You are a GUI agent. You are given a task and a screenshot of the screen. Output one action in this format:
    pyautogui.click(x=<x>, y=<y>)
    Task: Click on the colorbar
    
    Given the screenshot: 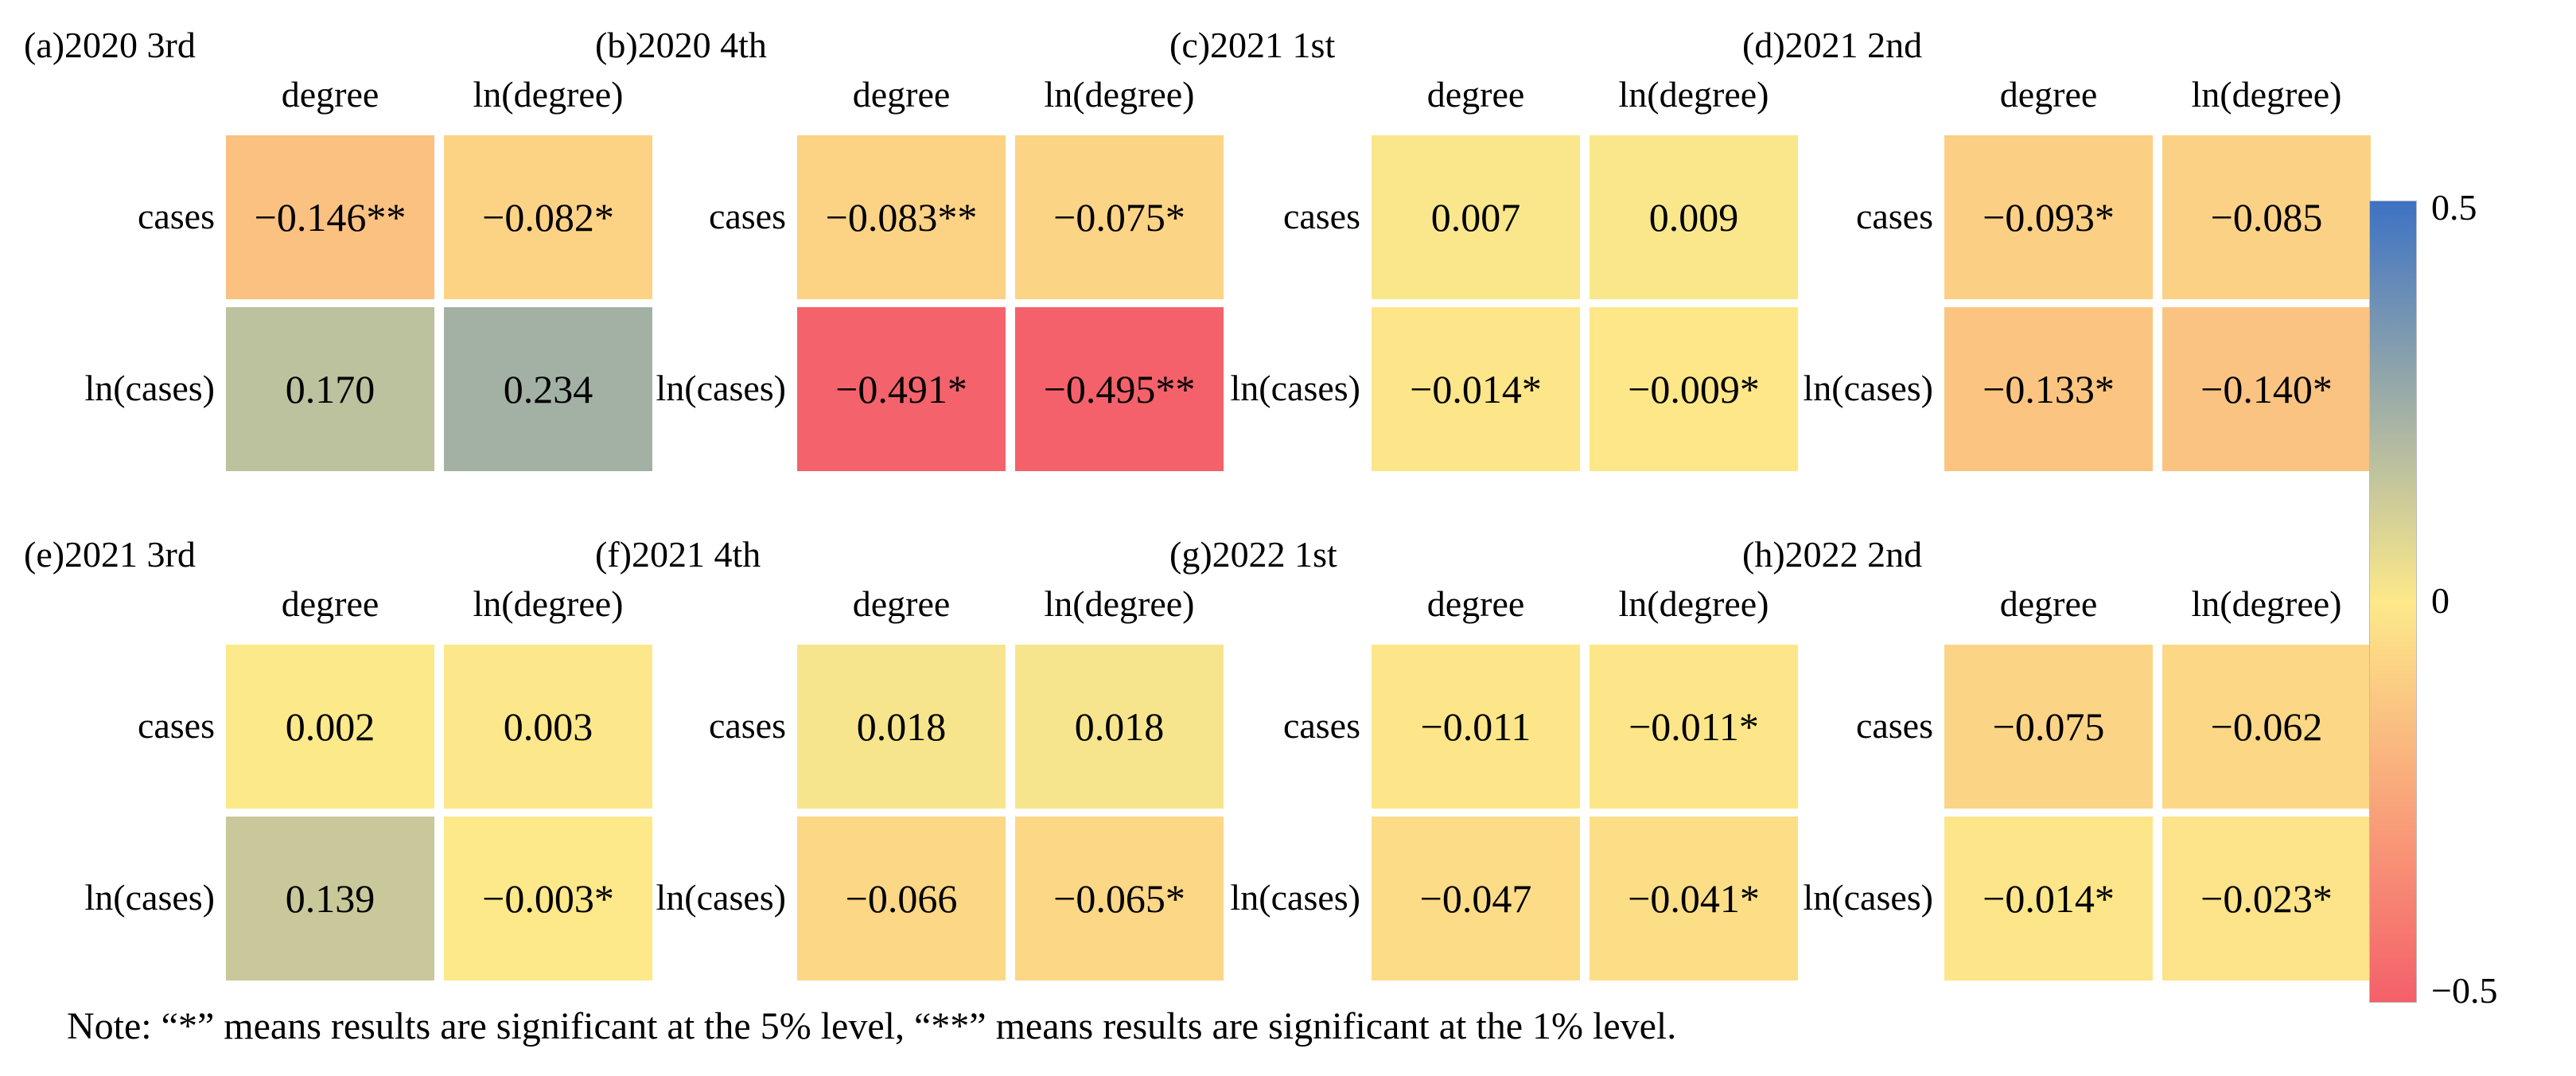 What is the action you would take?
    pyautogui.click(x=2393, y=602)
    